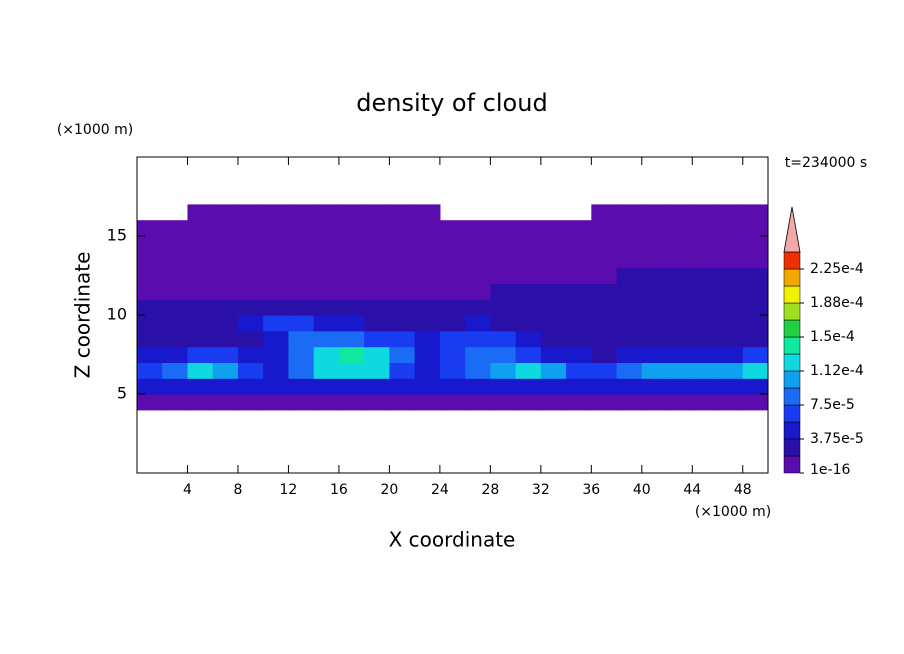  Describe the element at coordinates (837, 371) in the screenshot. I see `colorbar-label: 1.12e-4` at that location.